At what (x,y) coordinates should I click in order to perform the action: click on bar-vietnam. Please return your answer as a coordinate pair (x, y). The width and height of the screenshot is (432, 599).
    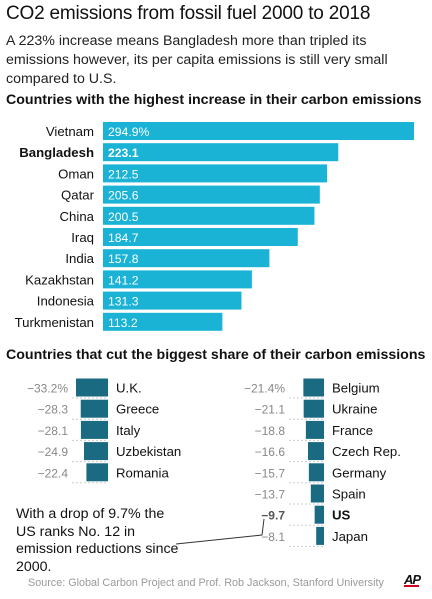
    Looking at the image, I should click on (258, 131).